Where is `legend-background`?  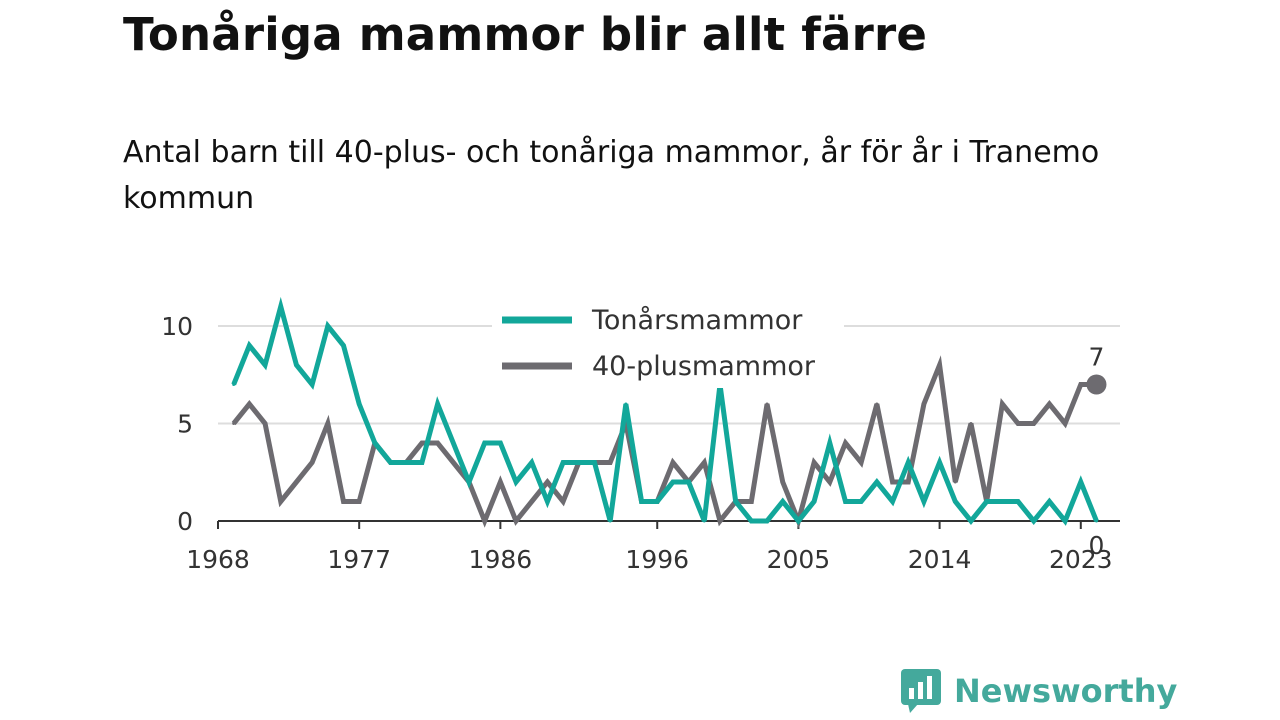
legend-background is located at coordinates (668, 342).